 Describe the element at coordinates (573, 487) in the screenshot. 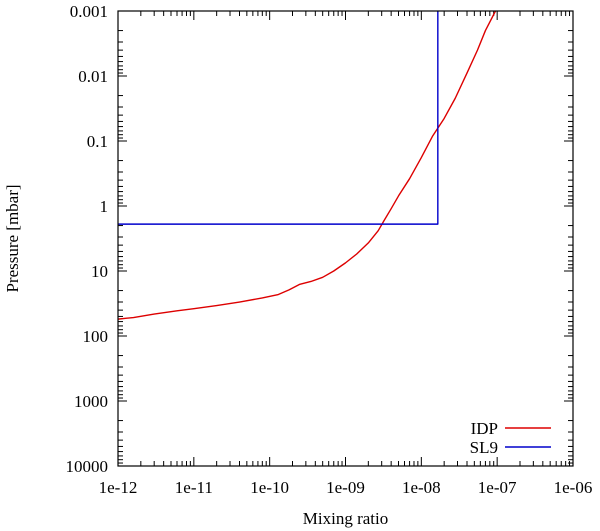

I see `x-tick-label: 1e-06` at that location.